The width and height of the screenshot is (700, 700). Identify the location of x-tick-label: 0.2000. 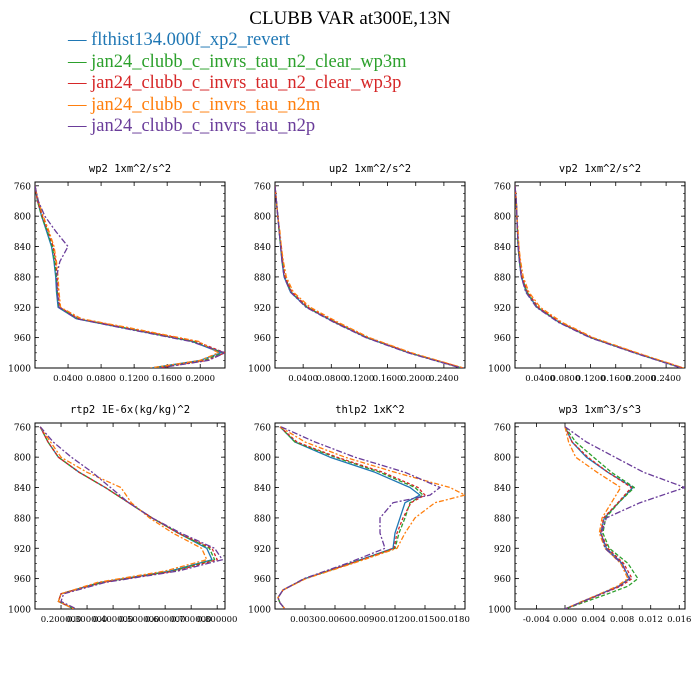
(641, 379).